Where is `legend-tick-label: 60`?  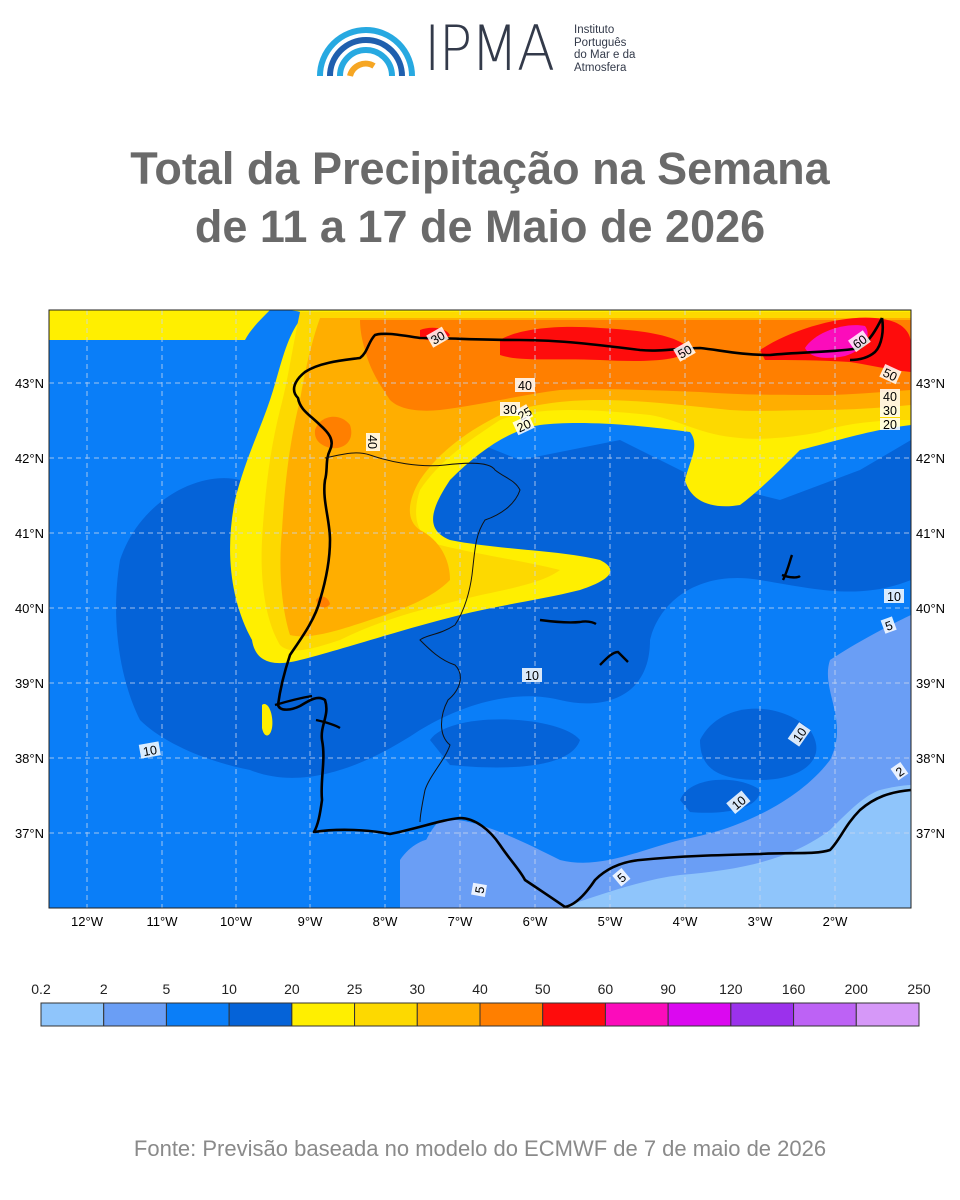
legend-tick-label: 60 is located at coordinates (606, 989).